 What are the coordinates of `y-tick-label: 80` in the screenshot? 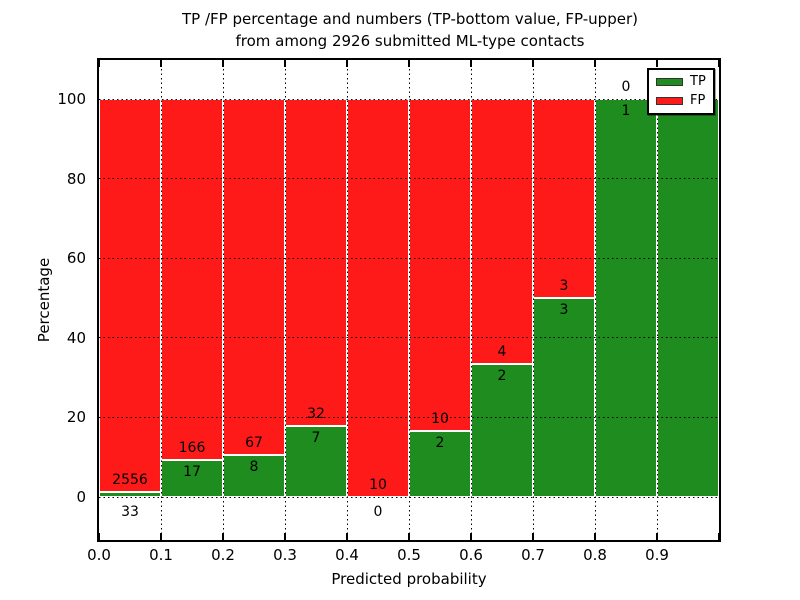 It's located at (76, 178).